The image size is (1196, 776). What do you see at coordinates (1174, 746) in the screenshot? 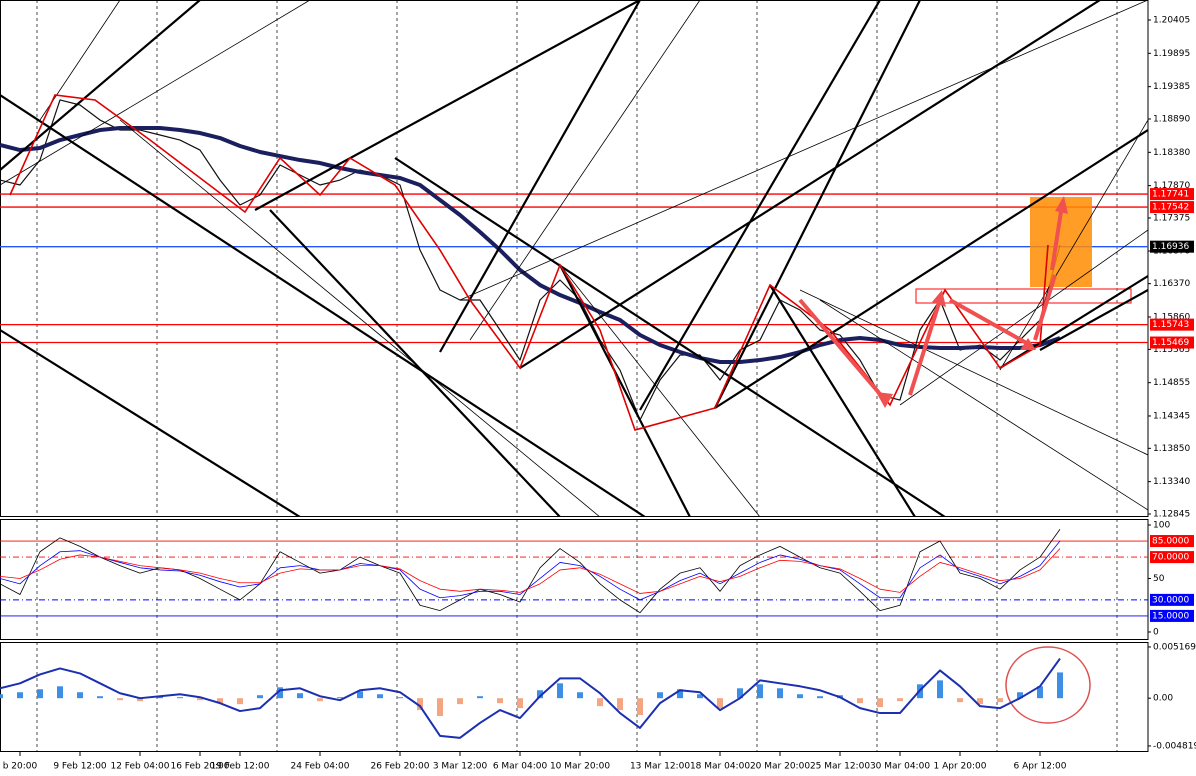
I see `y-tick-label: -0.0048199` at bounding box center [1174, 746].